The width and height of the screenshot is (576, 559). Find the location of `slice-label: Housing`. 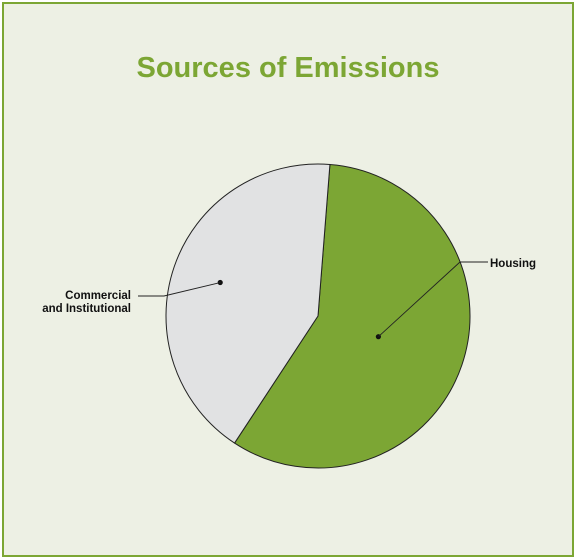

slice-label: Housing is located at coordinates (513, 264).